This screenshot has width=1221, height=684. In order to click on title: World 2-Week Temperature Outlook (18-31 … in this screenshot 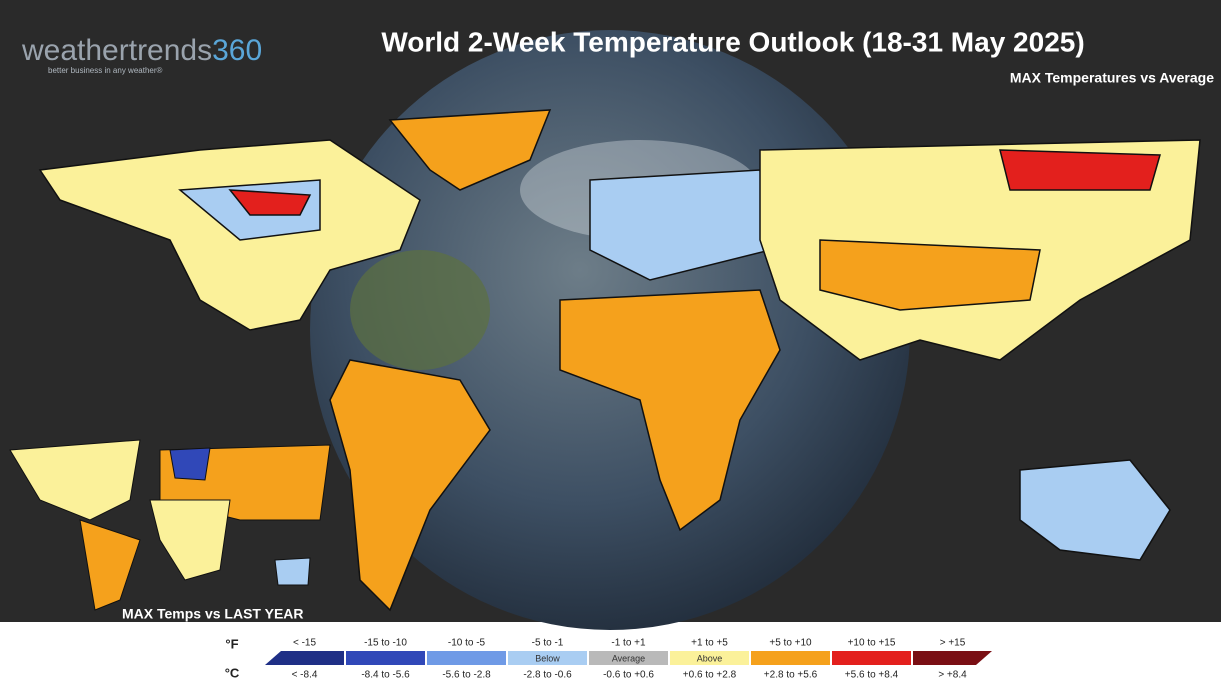, I will do `click(732, 41)`.